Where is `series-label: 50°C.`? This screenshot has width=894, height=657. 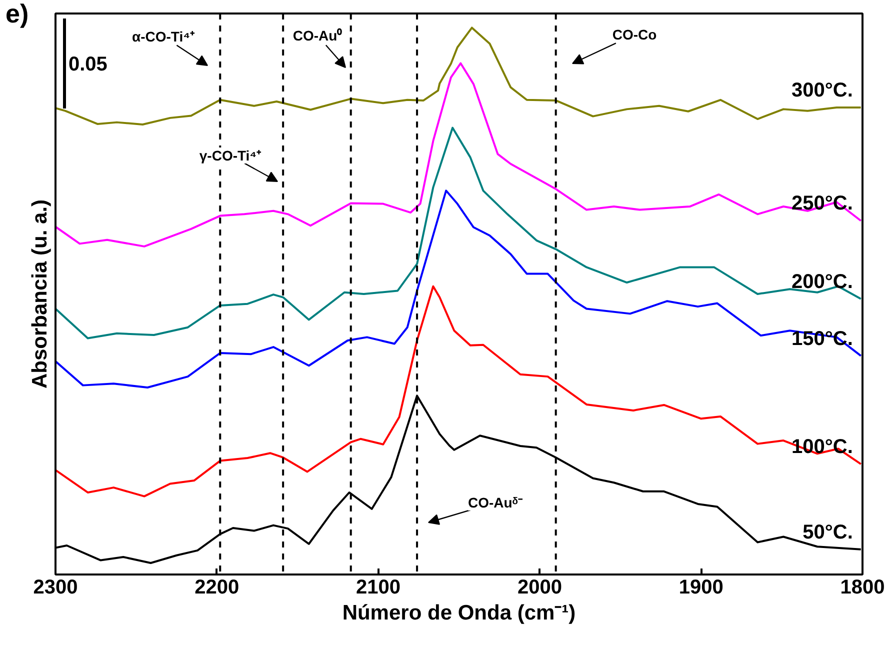
series-label: 50°C. is located at coordinates (827, 532).